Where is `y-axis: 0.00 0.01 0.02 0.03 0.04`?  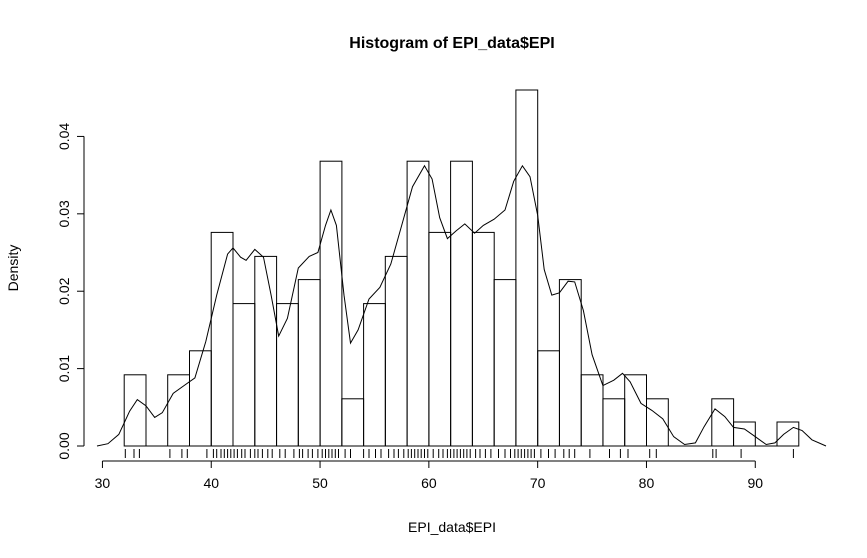
y-axis: 0.00 0.01 0.02 0.03 0.04 is located at coordinates (70, 291).